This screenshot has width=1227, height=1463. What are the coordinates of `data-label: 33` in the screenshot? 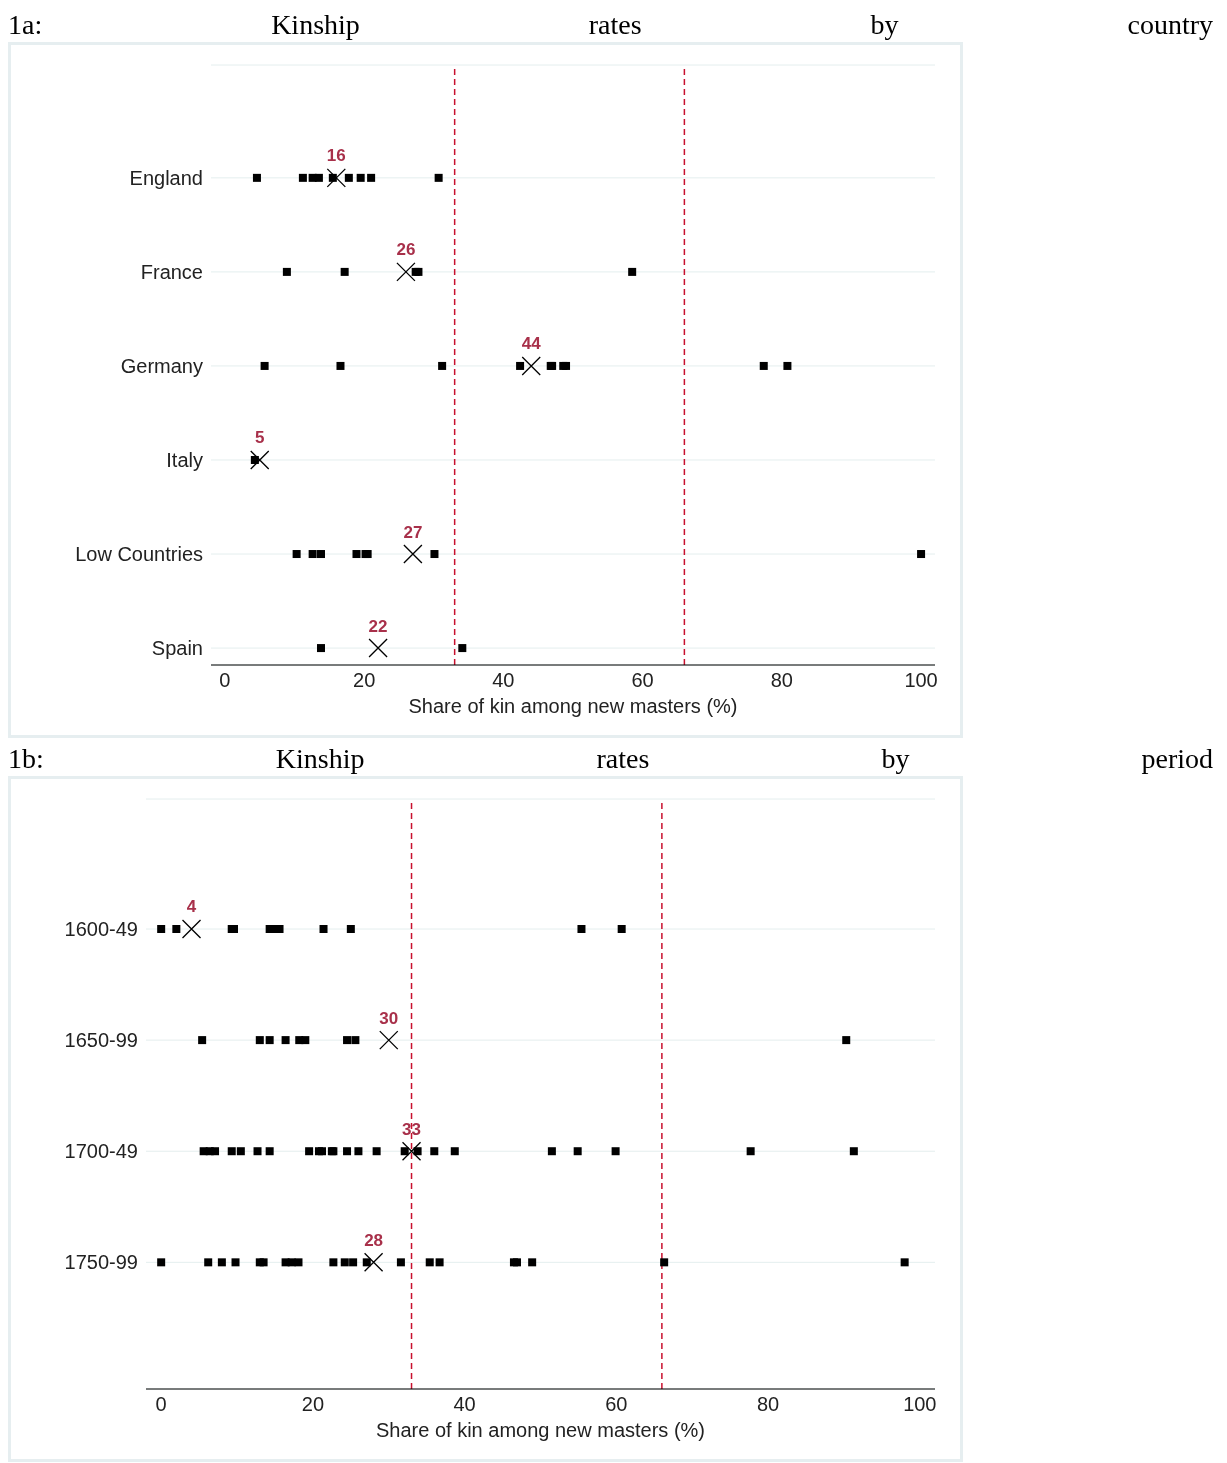 It's located at (411, 1129).